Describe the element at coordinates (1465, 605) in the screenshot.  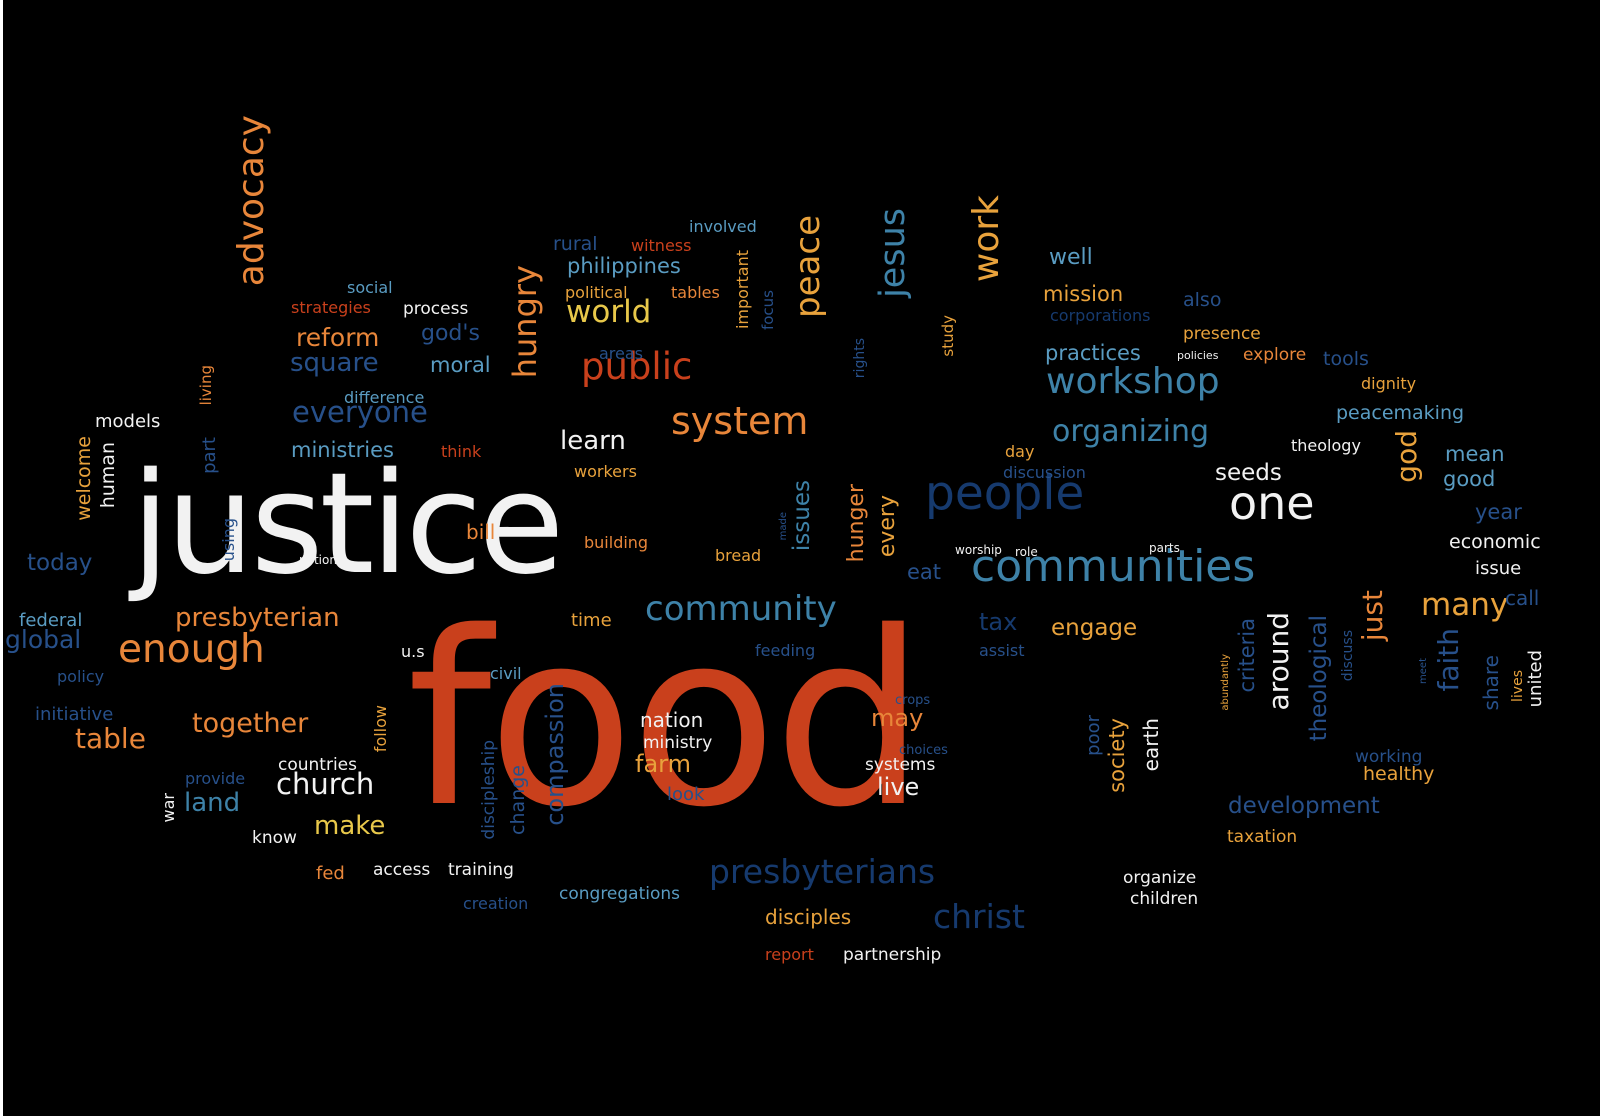
I see `word-many: many` at that location.